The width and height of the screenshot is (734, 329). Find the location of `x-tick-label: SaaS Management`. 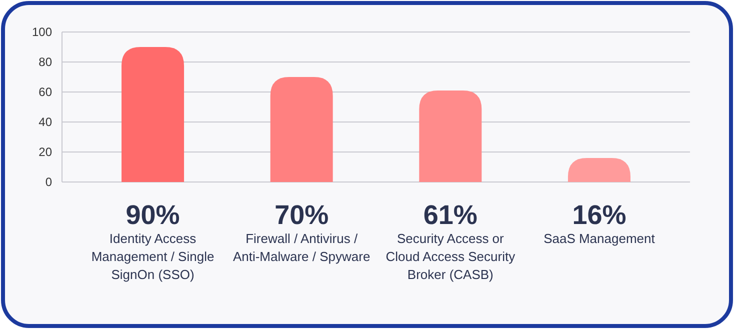

x-tick-label: SaaS Management is located at coordinates (600, 238).